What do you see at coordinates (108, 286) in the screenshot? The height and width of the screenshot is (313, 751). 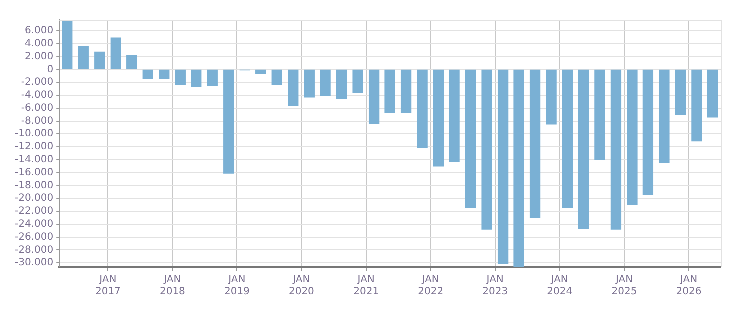 I see `x-tick-label: JAN 2017` at bounding box center [108, 286].